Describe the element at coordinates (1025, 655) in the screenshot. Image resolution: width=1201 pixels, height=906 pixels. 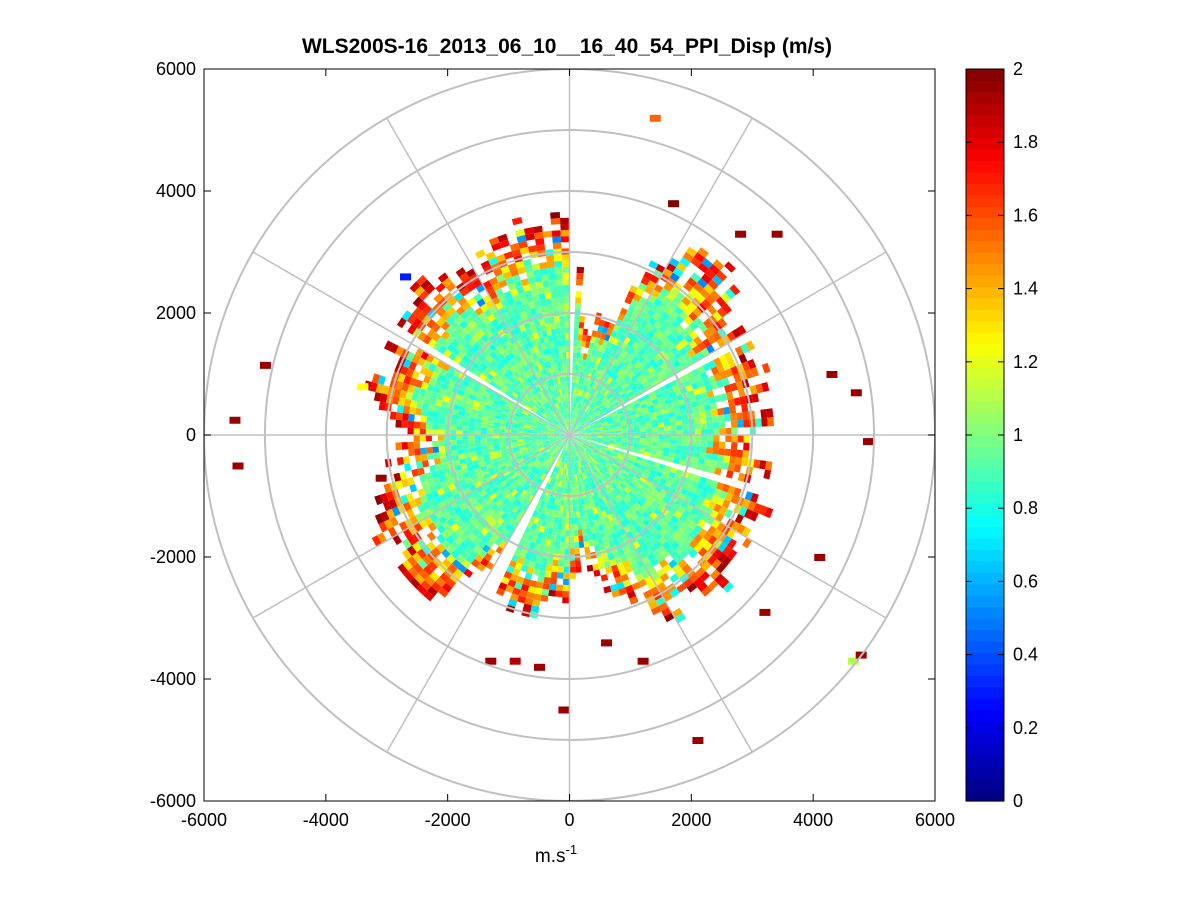
I see `colorbar-tick-label: 0.4` at that location.